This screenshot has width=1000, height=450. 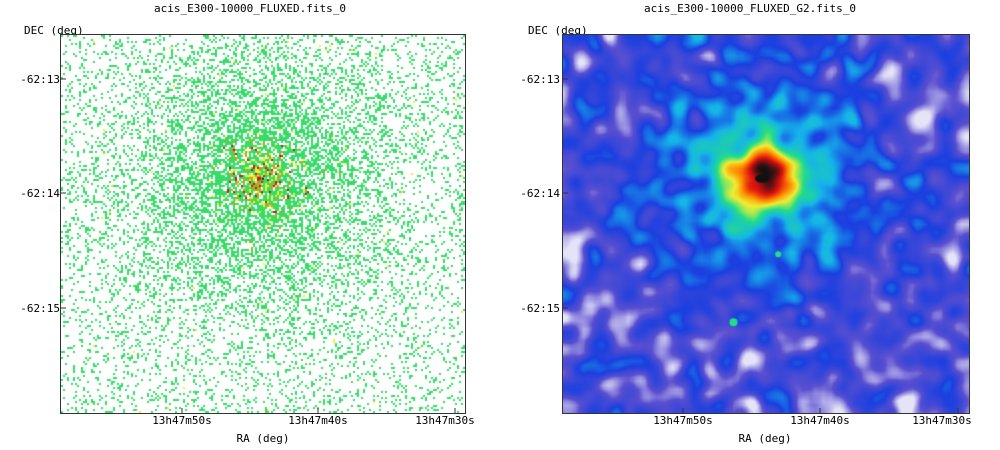 I want to click on left-title: acis_E300-10000_FLUXED.fits_0, so click(x=250, y=8).